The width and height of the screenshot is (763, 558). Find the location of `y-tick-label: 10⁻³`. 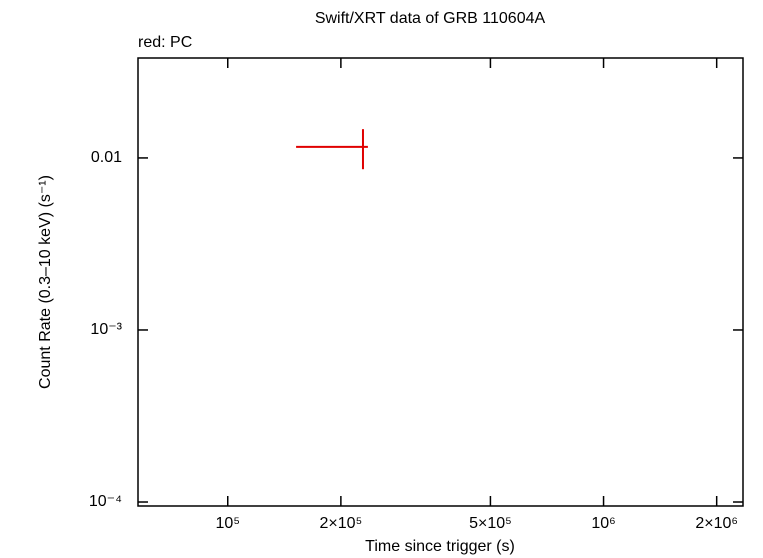

y-tick-label: 10⁻³ is located at coordinates (106, 329).